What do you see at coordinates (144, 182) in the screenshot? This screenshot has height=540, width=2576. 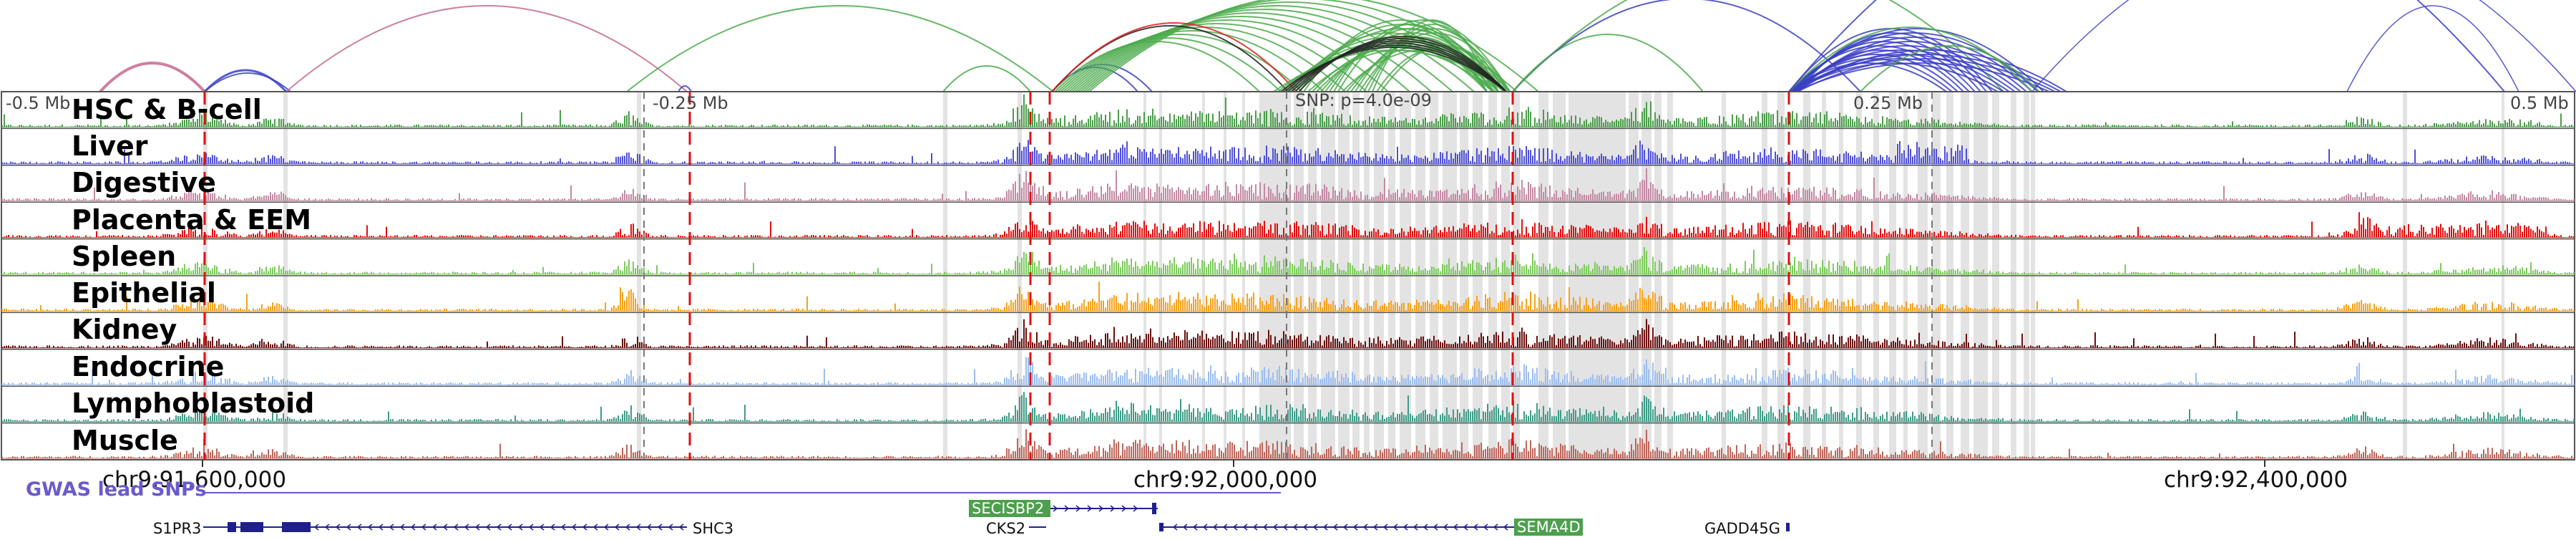 I see `track-label-digestive: Digestive` at bounding box center [144, 182].